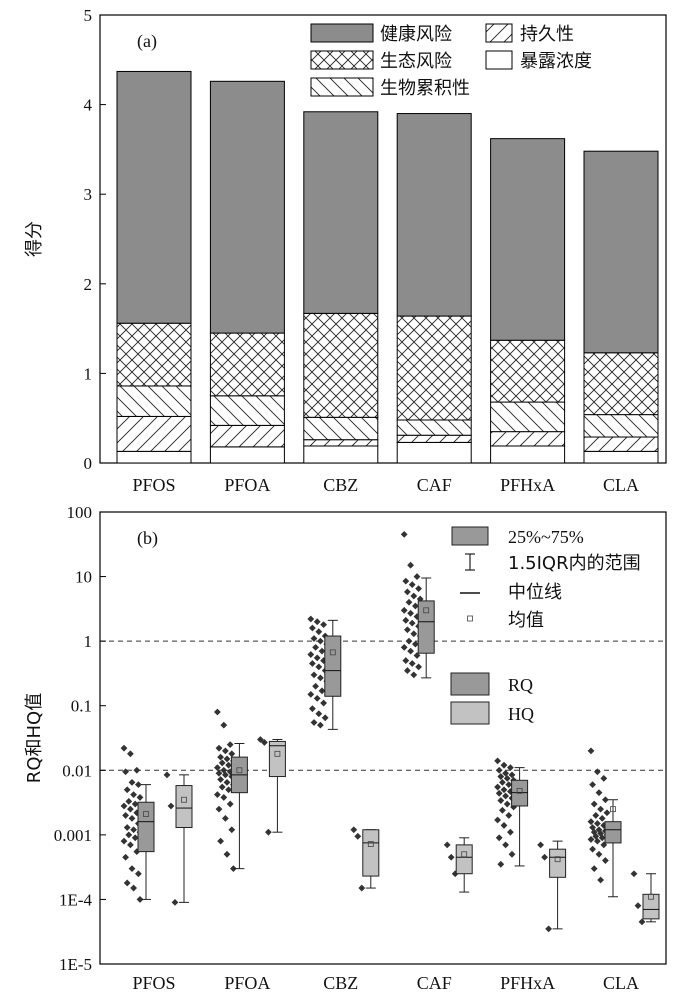 Image resolution: width=700 pixels, height=1006 pixels. I want to click on hq-pfoa-mean, so click(277, 753).